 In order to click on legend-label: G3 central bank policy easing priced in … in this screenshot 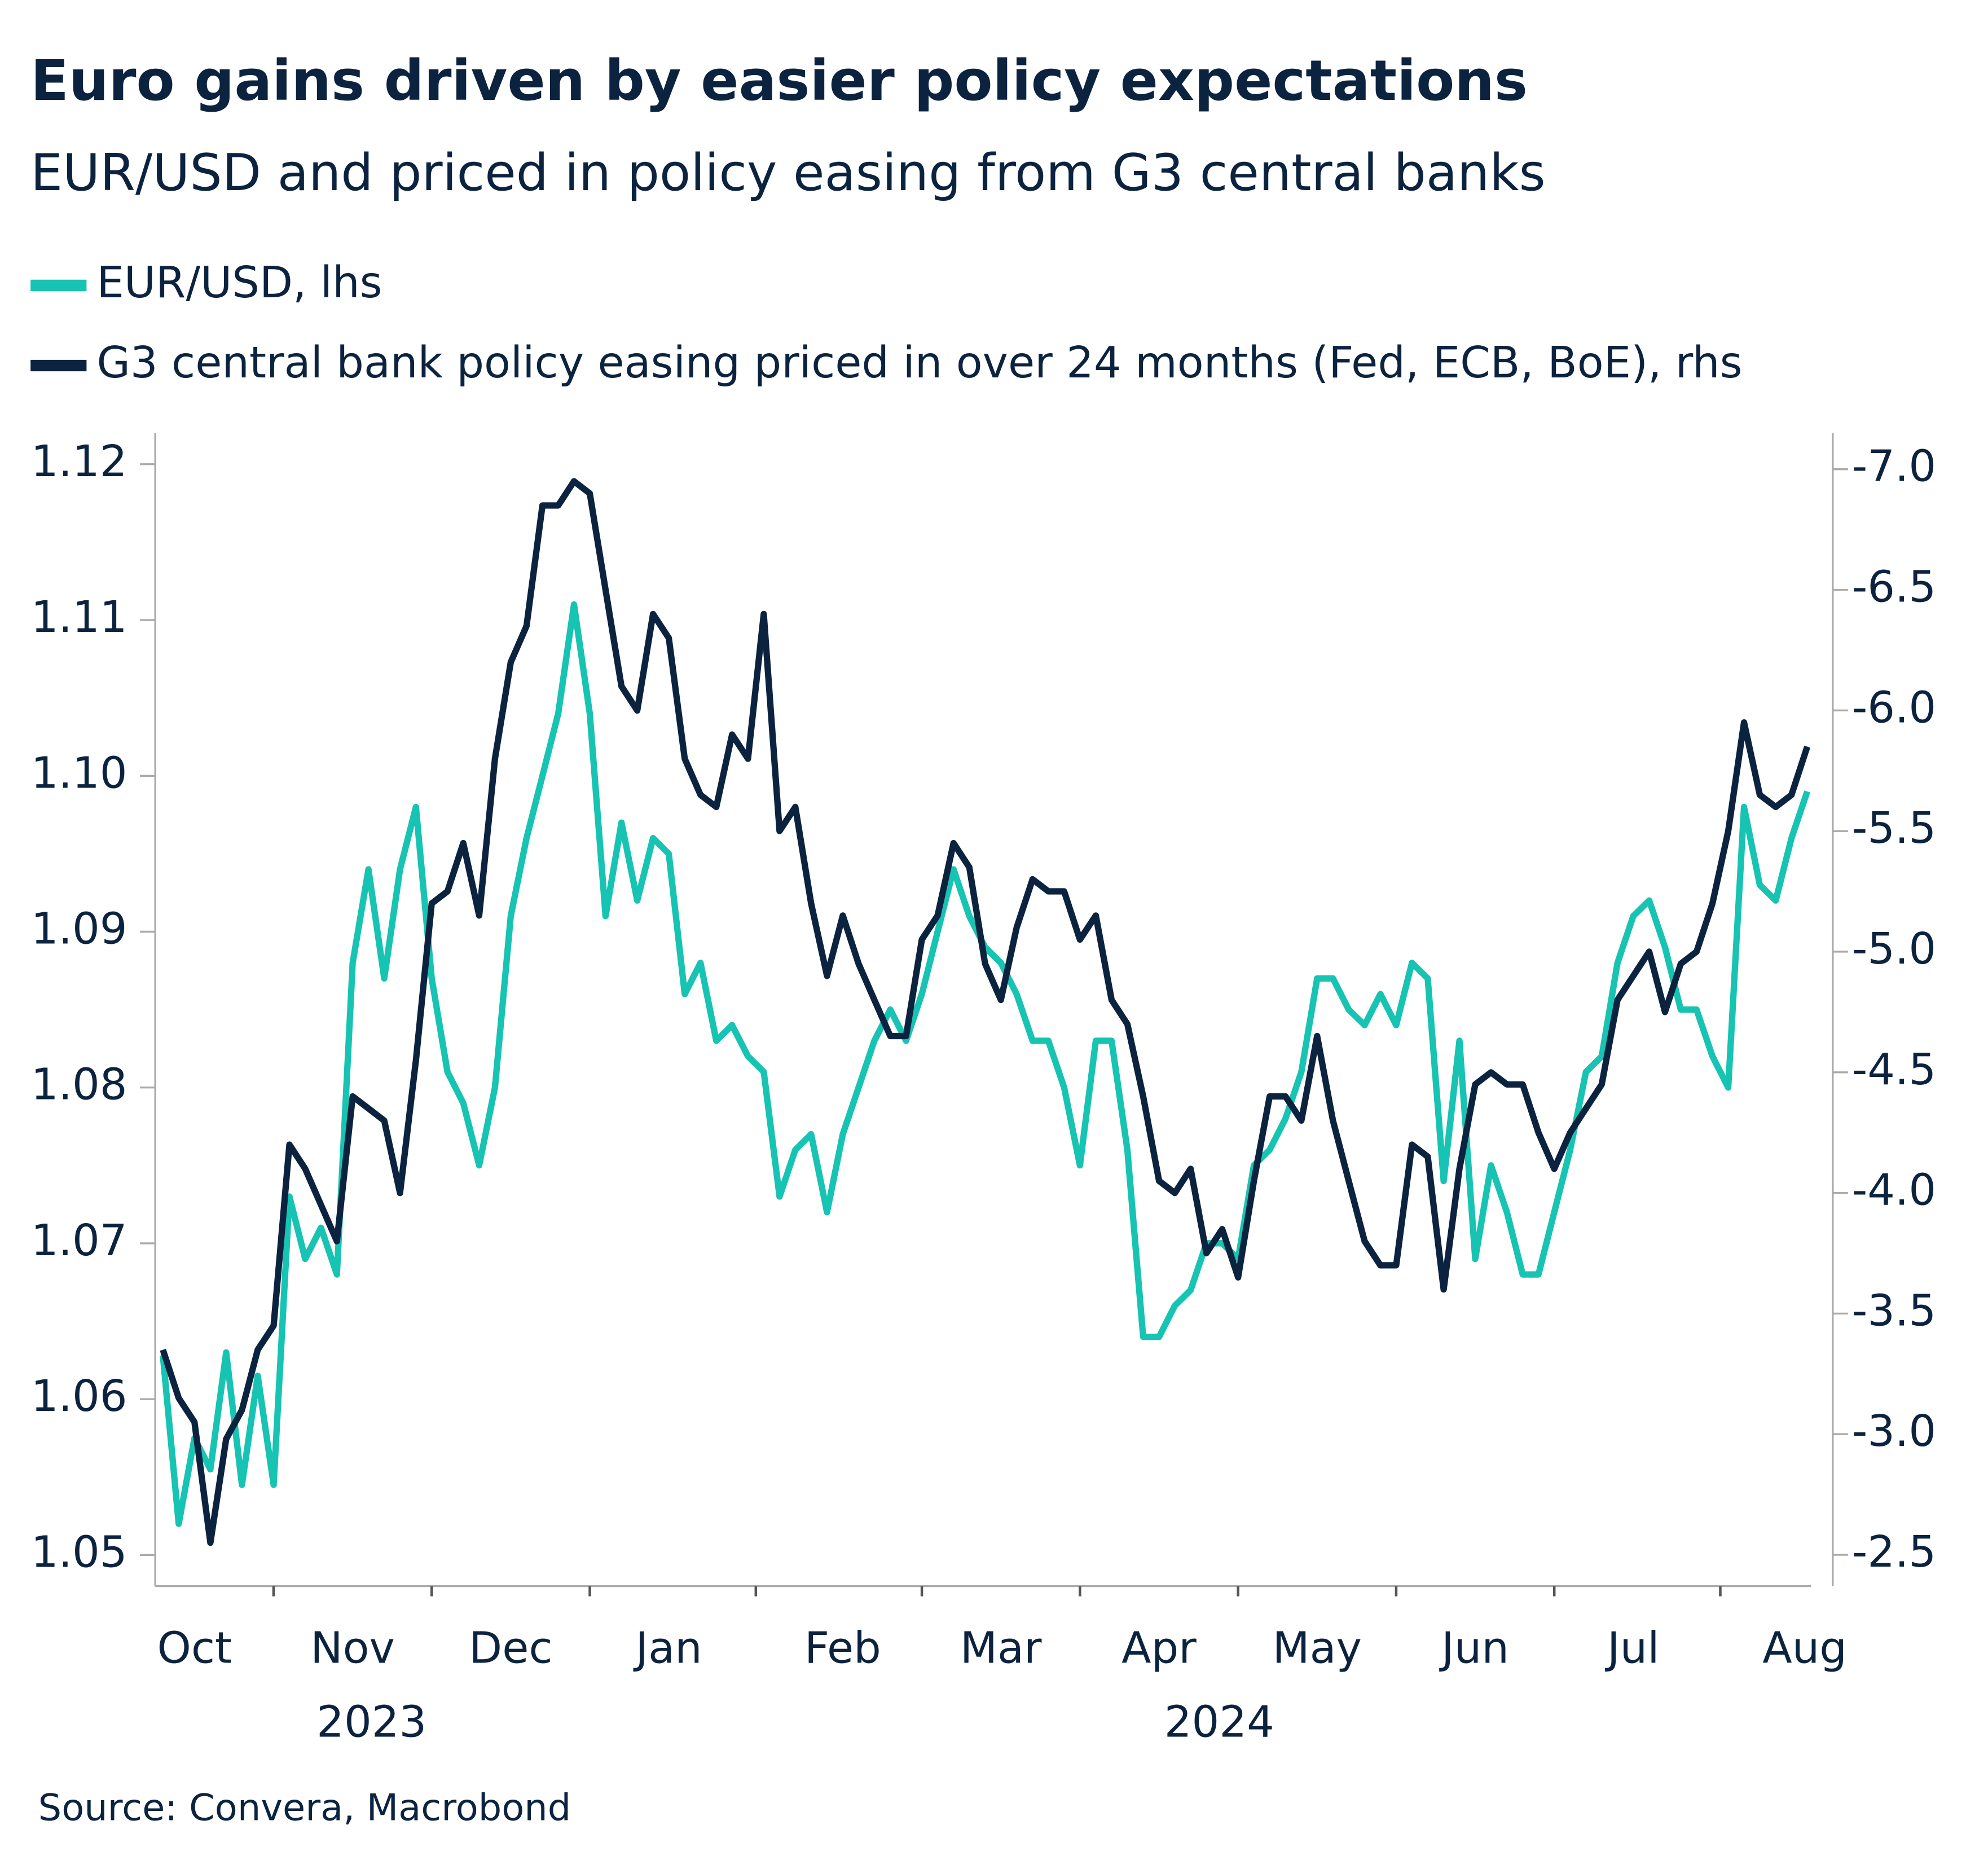, I will do `click(919, 363)`.